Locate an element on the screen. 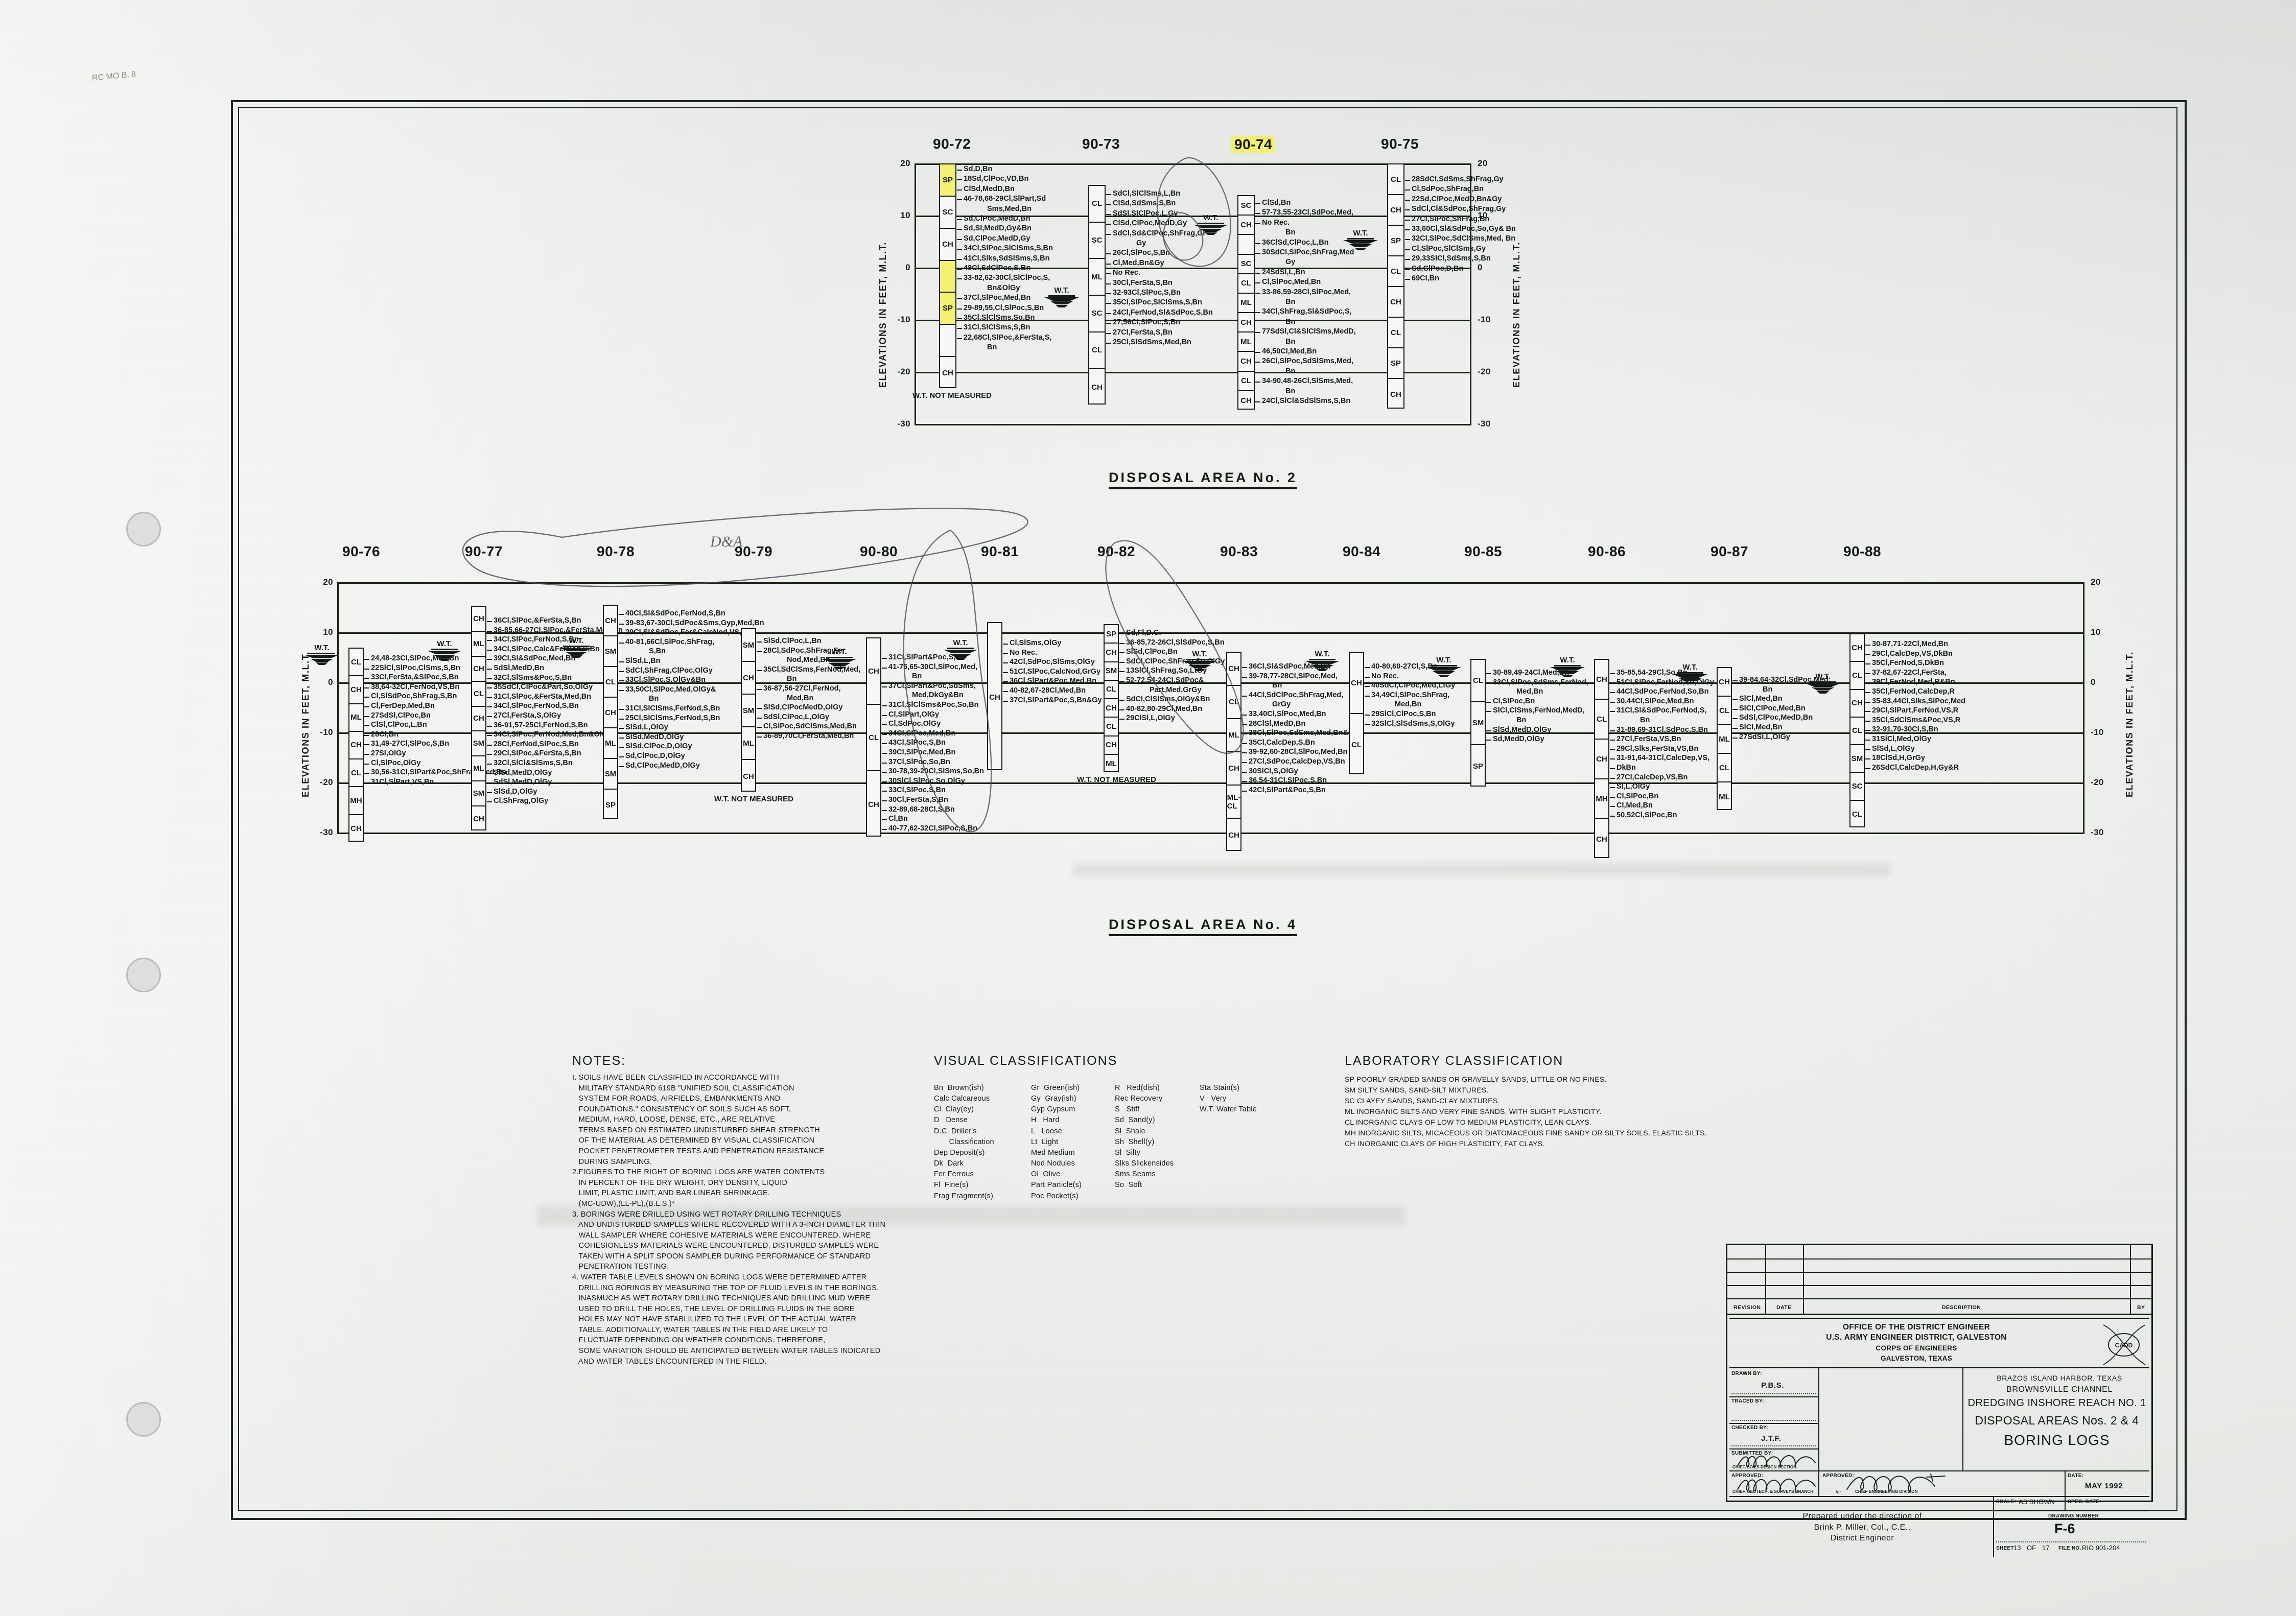  boring-column-90-84: CH CL is located at coordinates (1356, 713).